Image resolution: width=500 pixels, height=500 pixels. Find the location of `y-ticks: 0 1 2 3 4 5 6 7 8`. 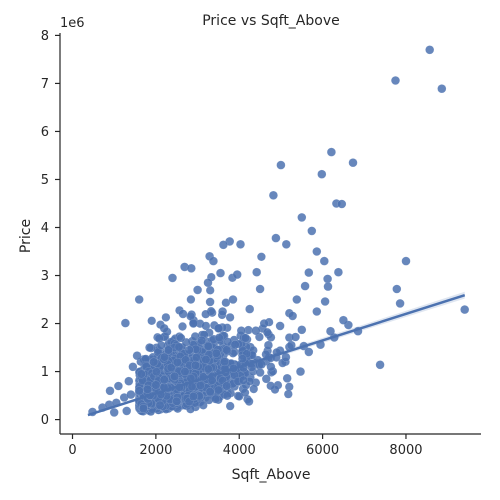

y-ticks: 0 1 2 3 4 5 6 7 8 is located at coordinates (50, 228).